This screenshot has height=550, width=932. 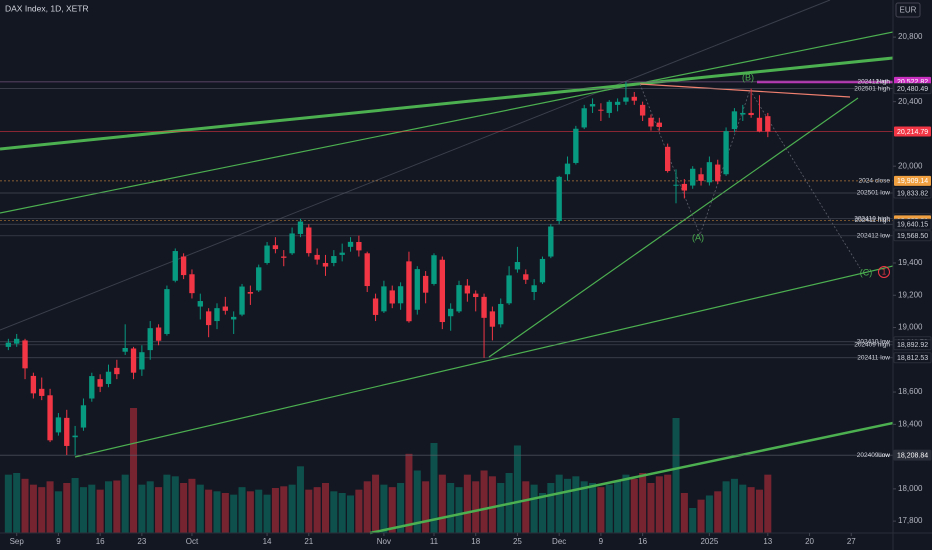 What do you see at coordinates (912, 225) in the screenshot?
I see `price-label: 19,640.15` at bounding box center [912, 225].